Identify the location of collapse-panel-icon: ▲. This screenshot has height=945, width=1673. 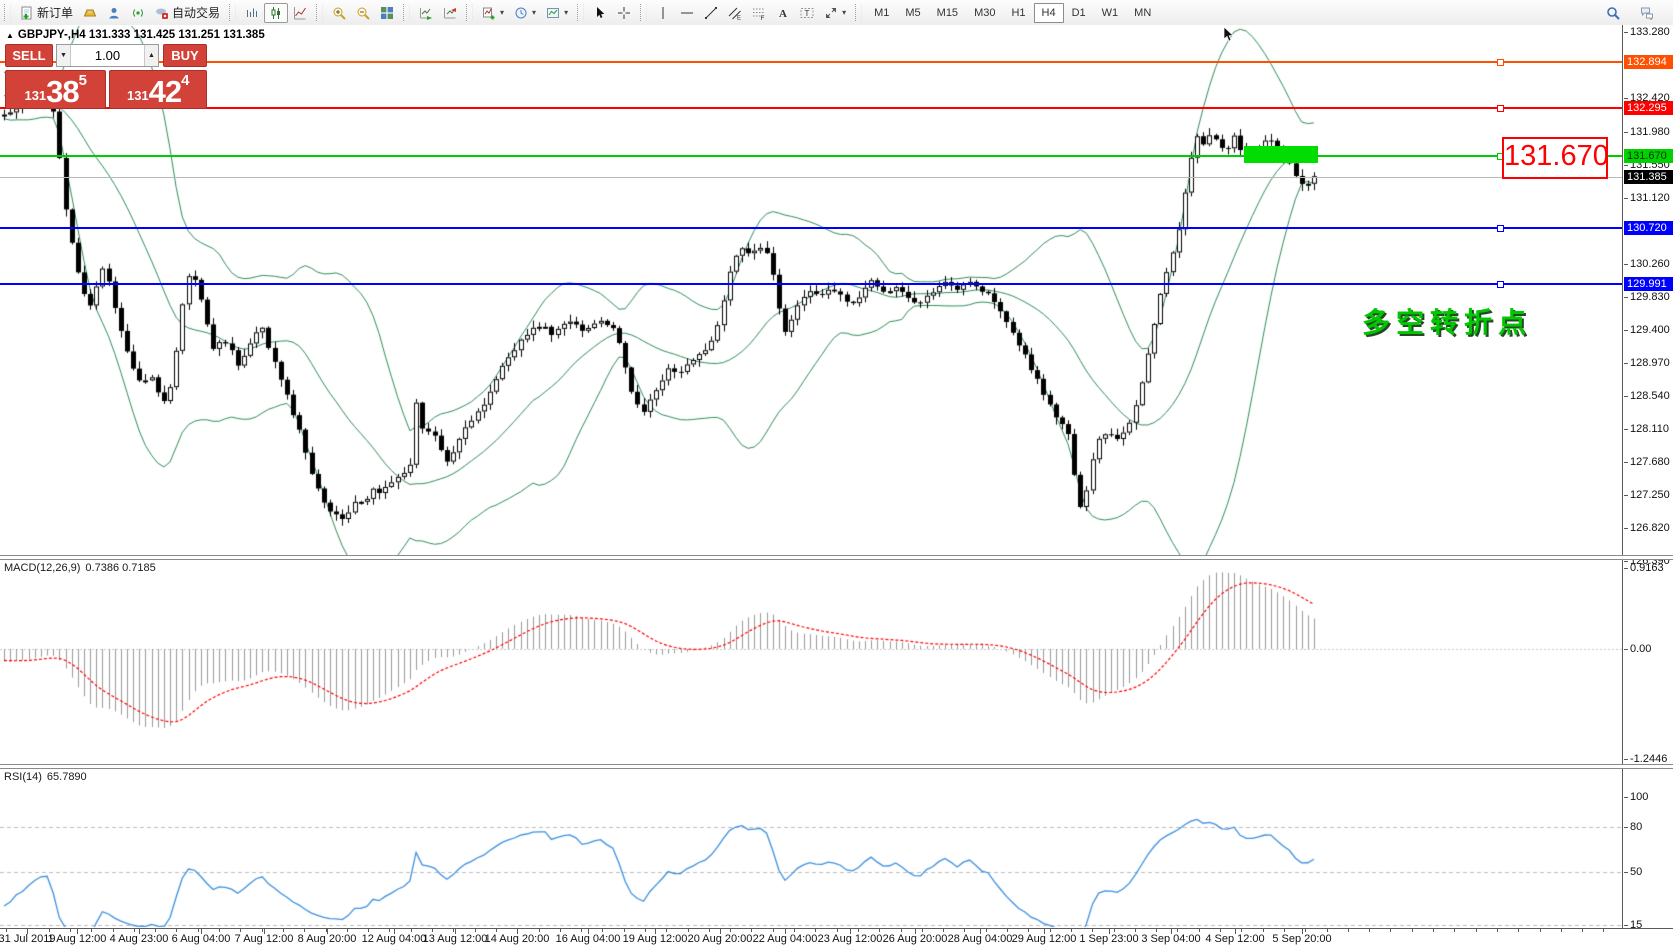
(10, 35).